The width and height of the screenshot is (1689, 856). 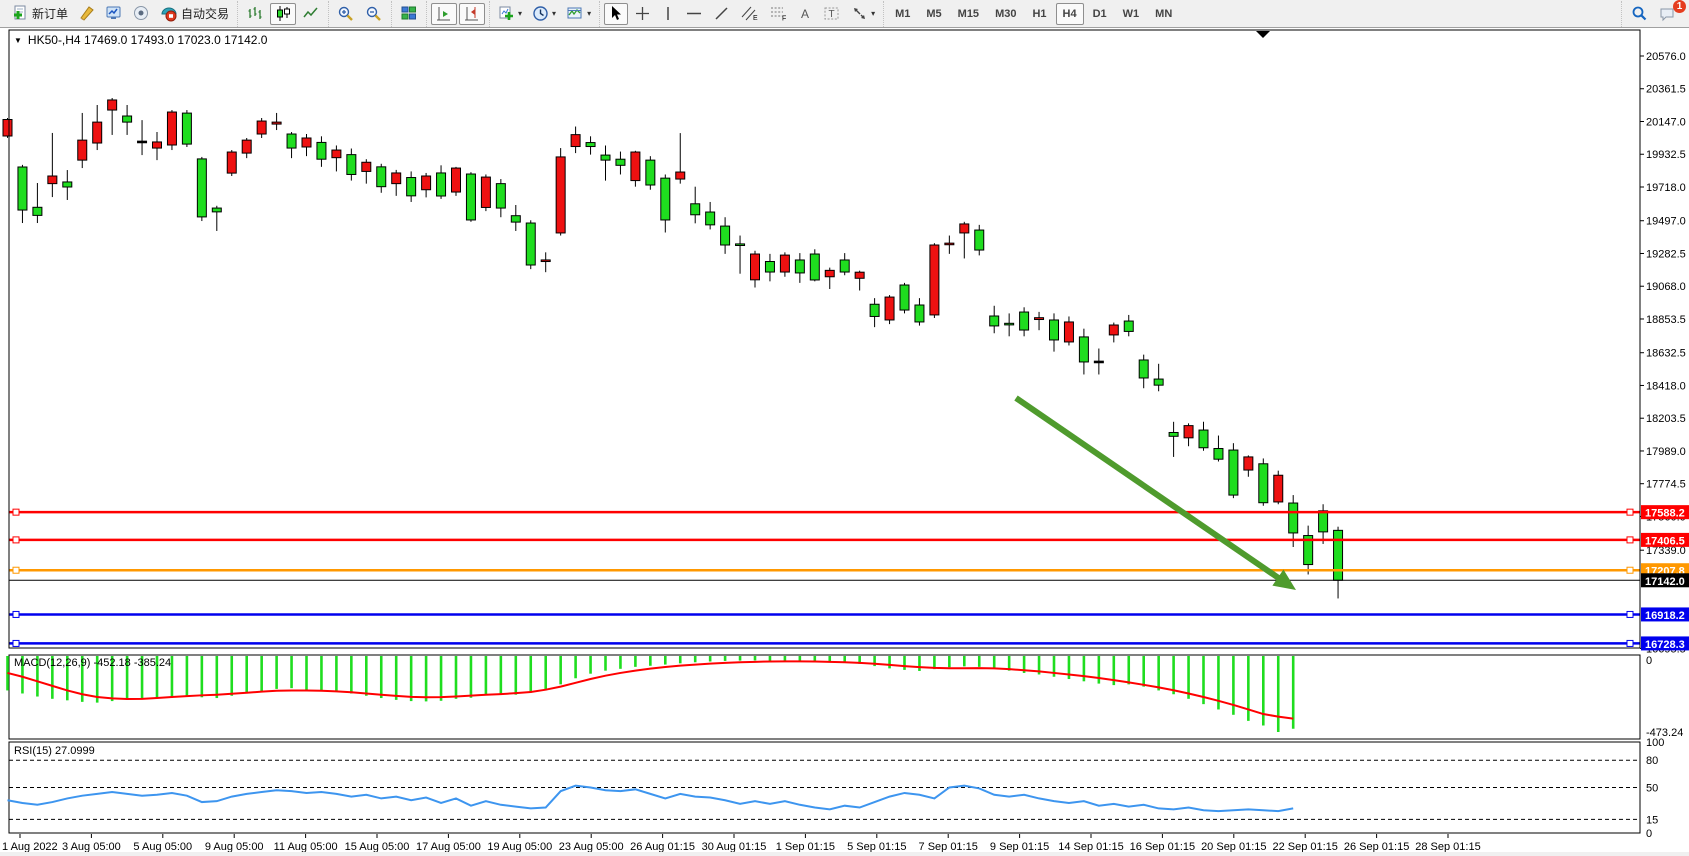 What do you see at coordinates (86, 14) in the screenshot?
I see `styler-button` at bounding box center [86, 14].